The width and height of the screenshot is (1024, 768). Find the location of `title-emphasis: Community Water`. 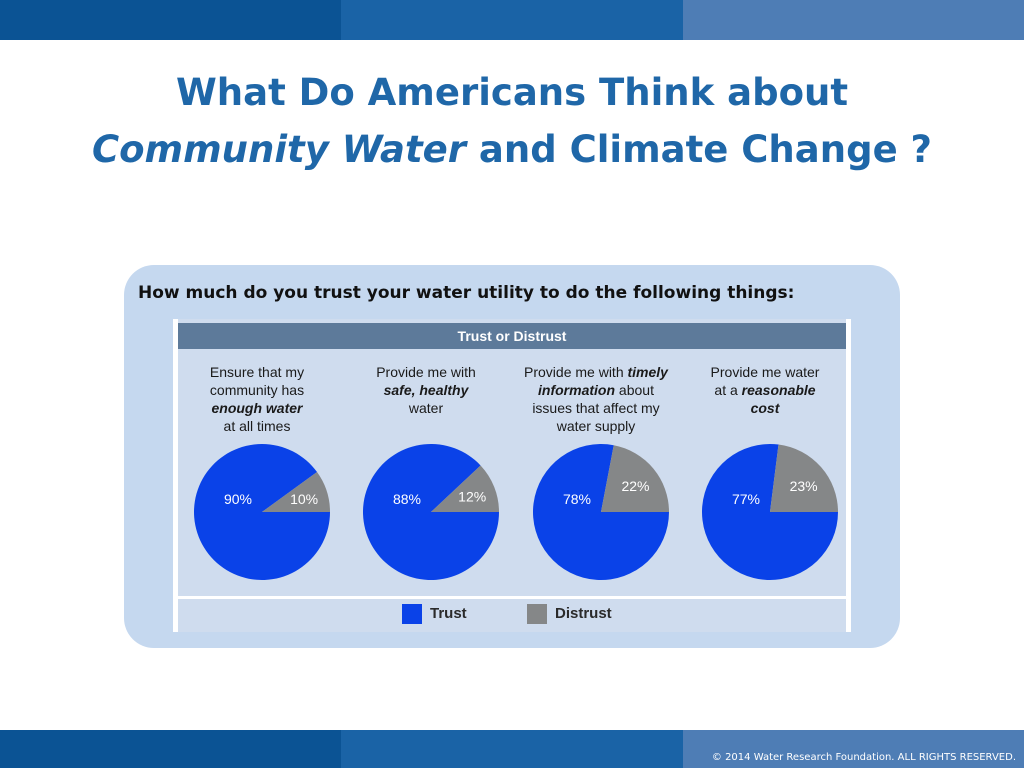

title-emphasis: Community Water is located at coordinates (279, 149).